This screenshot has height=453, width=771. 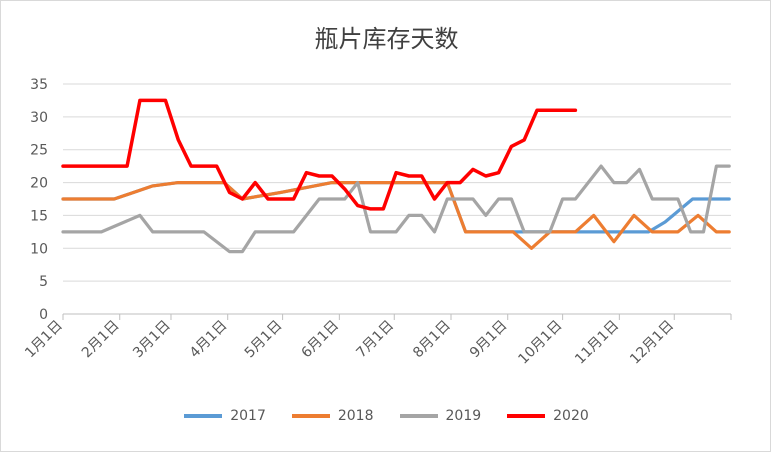 I want to click on x-tick-label: 3月1日, so click(x=152, y=340).